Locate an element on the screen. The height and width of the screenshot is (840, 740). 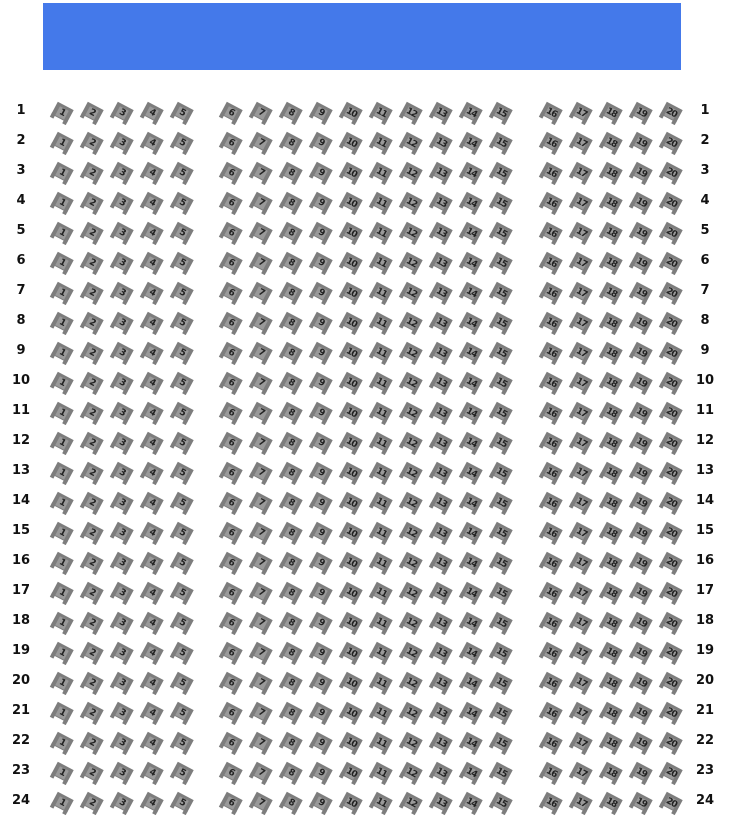
seat-row-16-1: 1 is located at coordinates (61, 563).